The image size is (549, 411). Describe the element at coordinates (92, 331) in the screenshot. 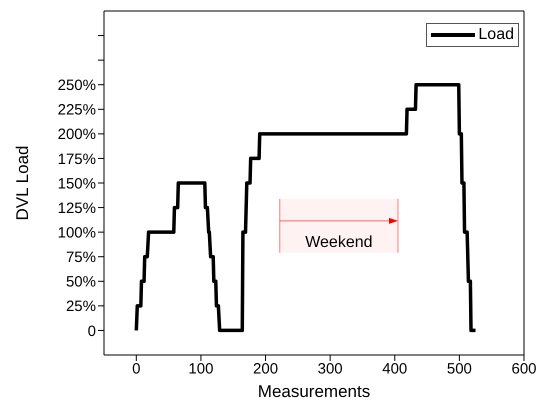

I see `y-tick-label: 0` at that location.